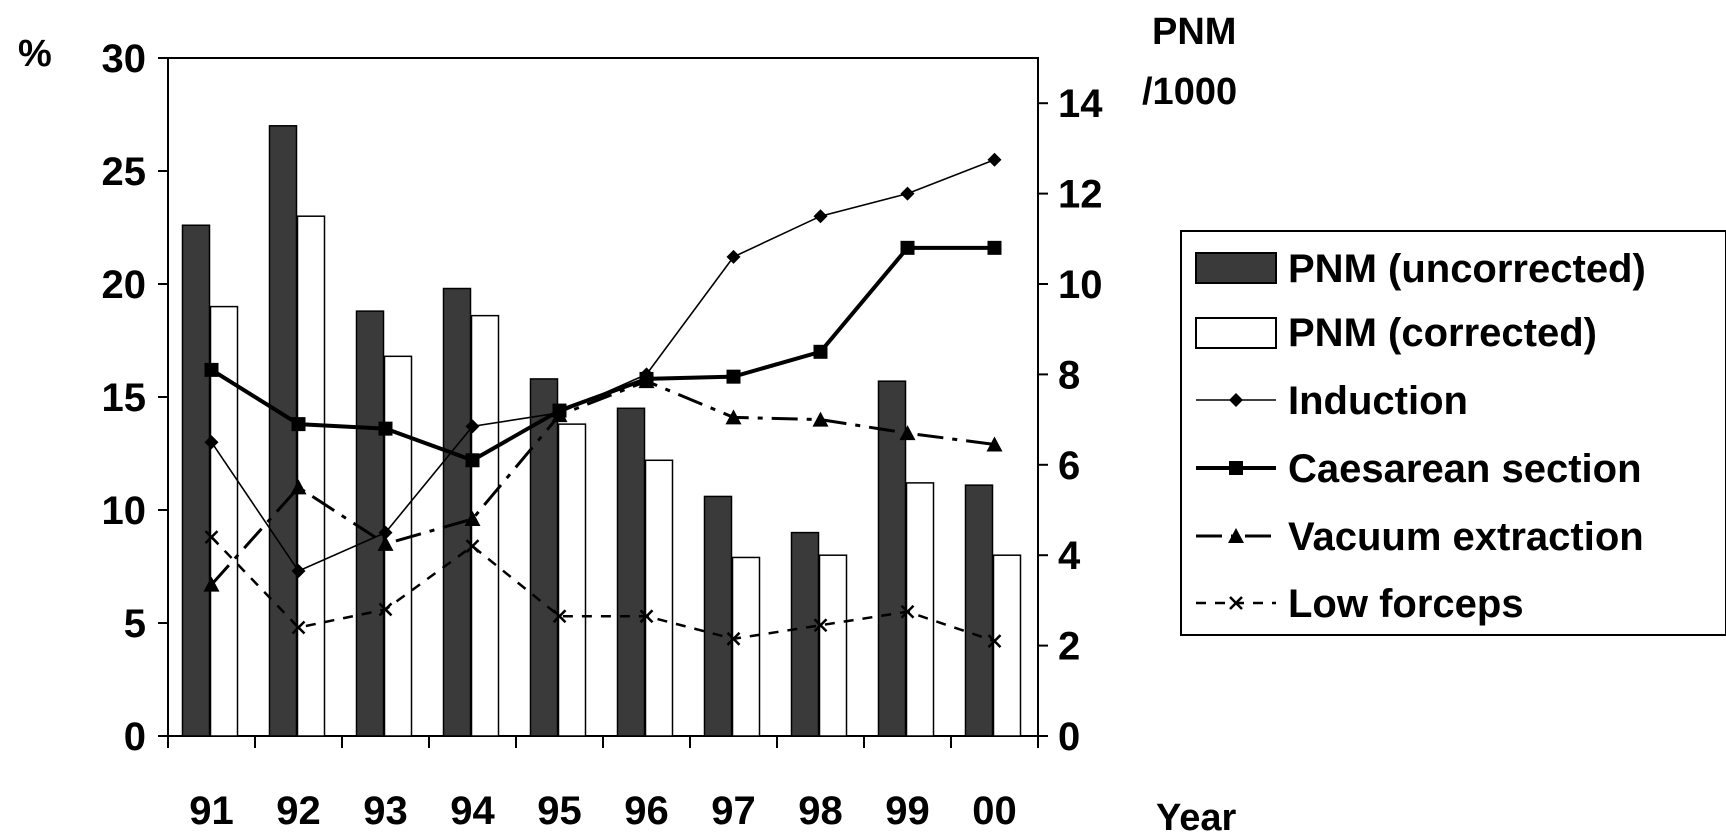 The image size is (1726, 836). Describe the element at coordinates (1465, 469) in the screenshot. I see `legend-label-caesarean: Caesarean section` at that location.